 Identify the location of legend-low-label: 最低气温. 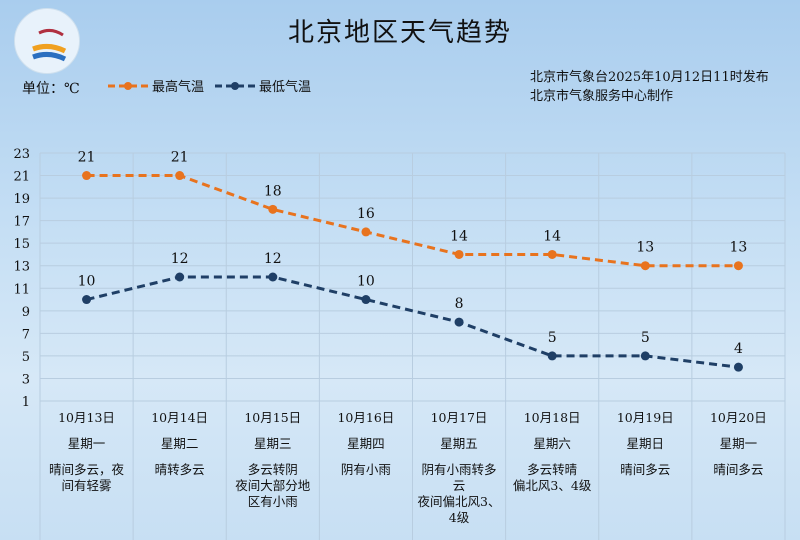
(285, 87).